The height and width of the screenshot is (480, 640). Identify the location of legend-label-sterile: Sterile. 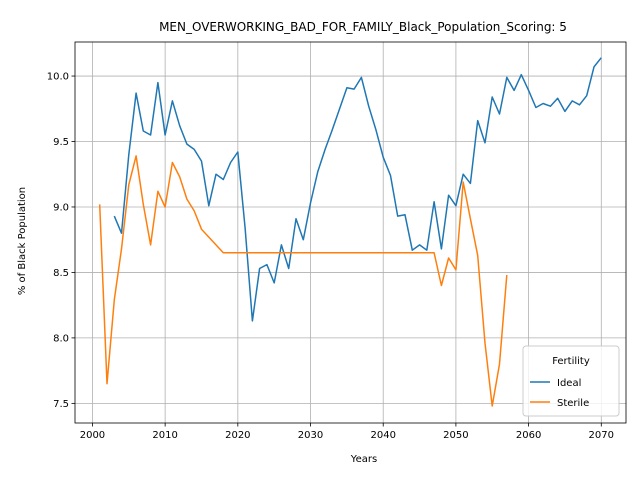
(573, 403).